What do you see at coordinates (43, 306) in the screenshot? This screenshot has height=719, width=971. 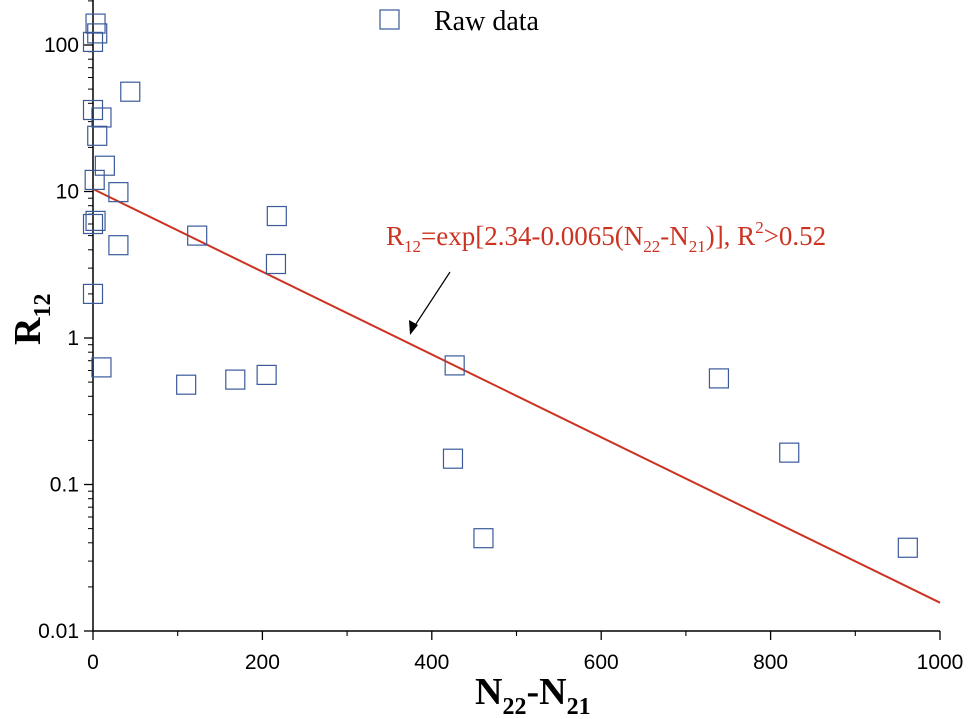 I see `ylabel-sub: 12` at bounding box center [43, 306].